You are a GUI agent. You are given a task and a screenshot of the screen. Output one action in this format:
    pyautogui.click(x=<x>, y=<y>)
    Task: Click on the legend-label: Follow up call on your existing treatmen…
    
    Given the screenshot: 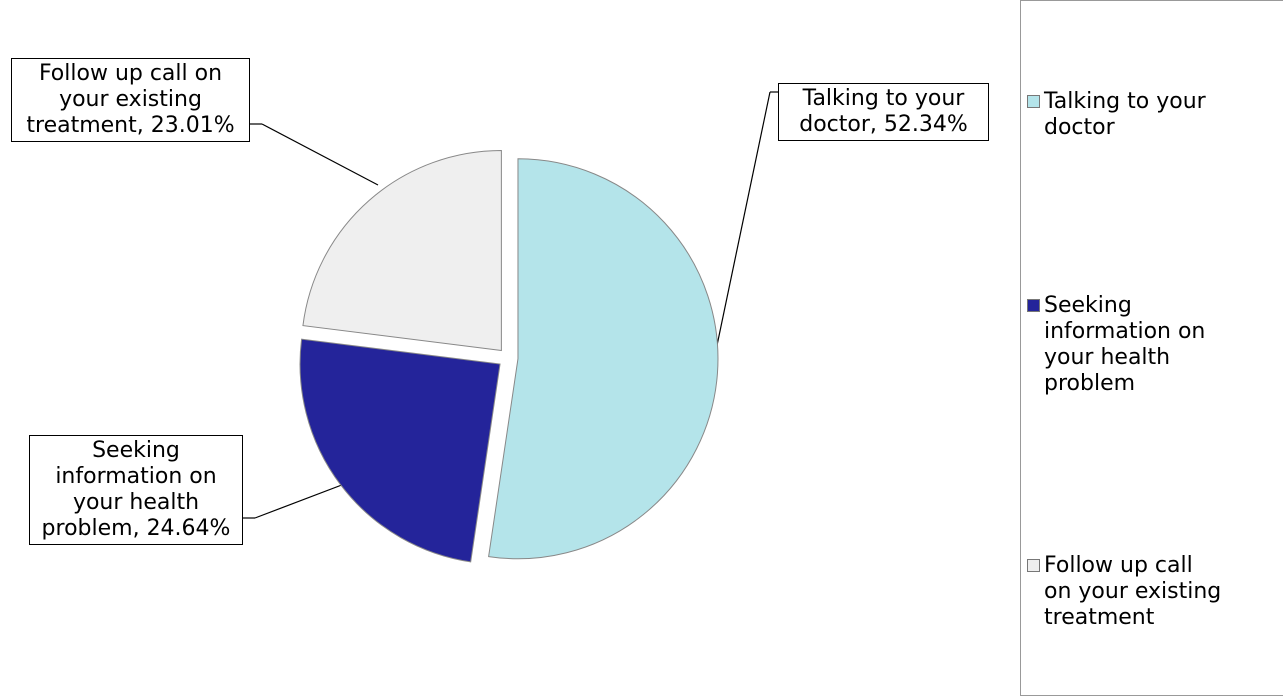 What is the action you would take?
    pyautogui.click(x=1133, y=591)
    